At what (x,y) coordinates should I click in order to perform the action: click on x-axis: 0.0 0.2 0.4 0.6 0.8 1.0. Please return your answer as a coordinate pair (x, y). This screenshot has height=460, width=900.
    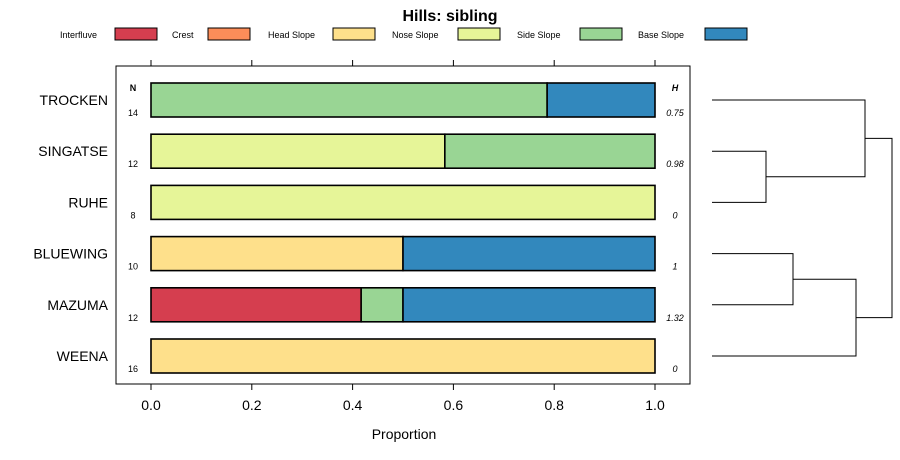
    Looking at the image, I should click on (403, 398).